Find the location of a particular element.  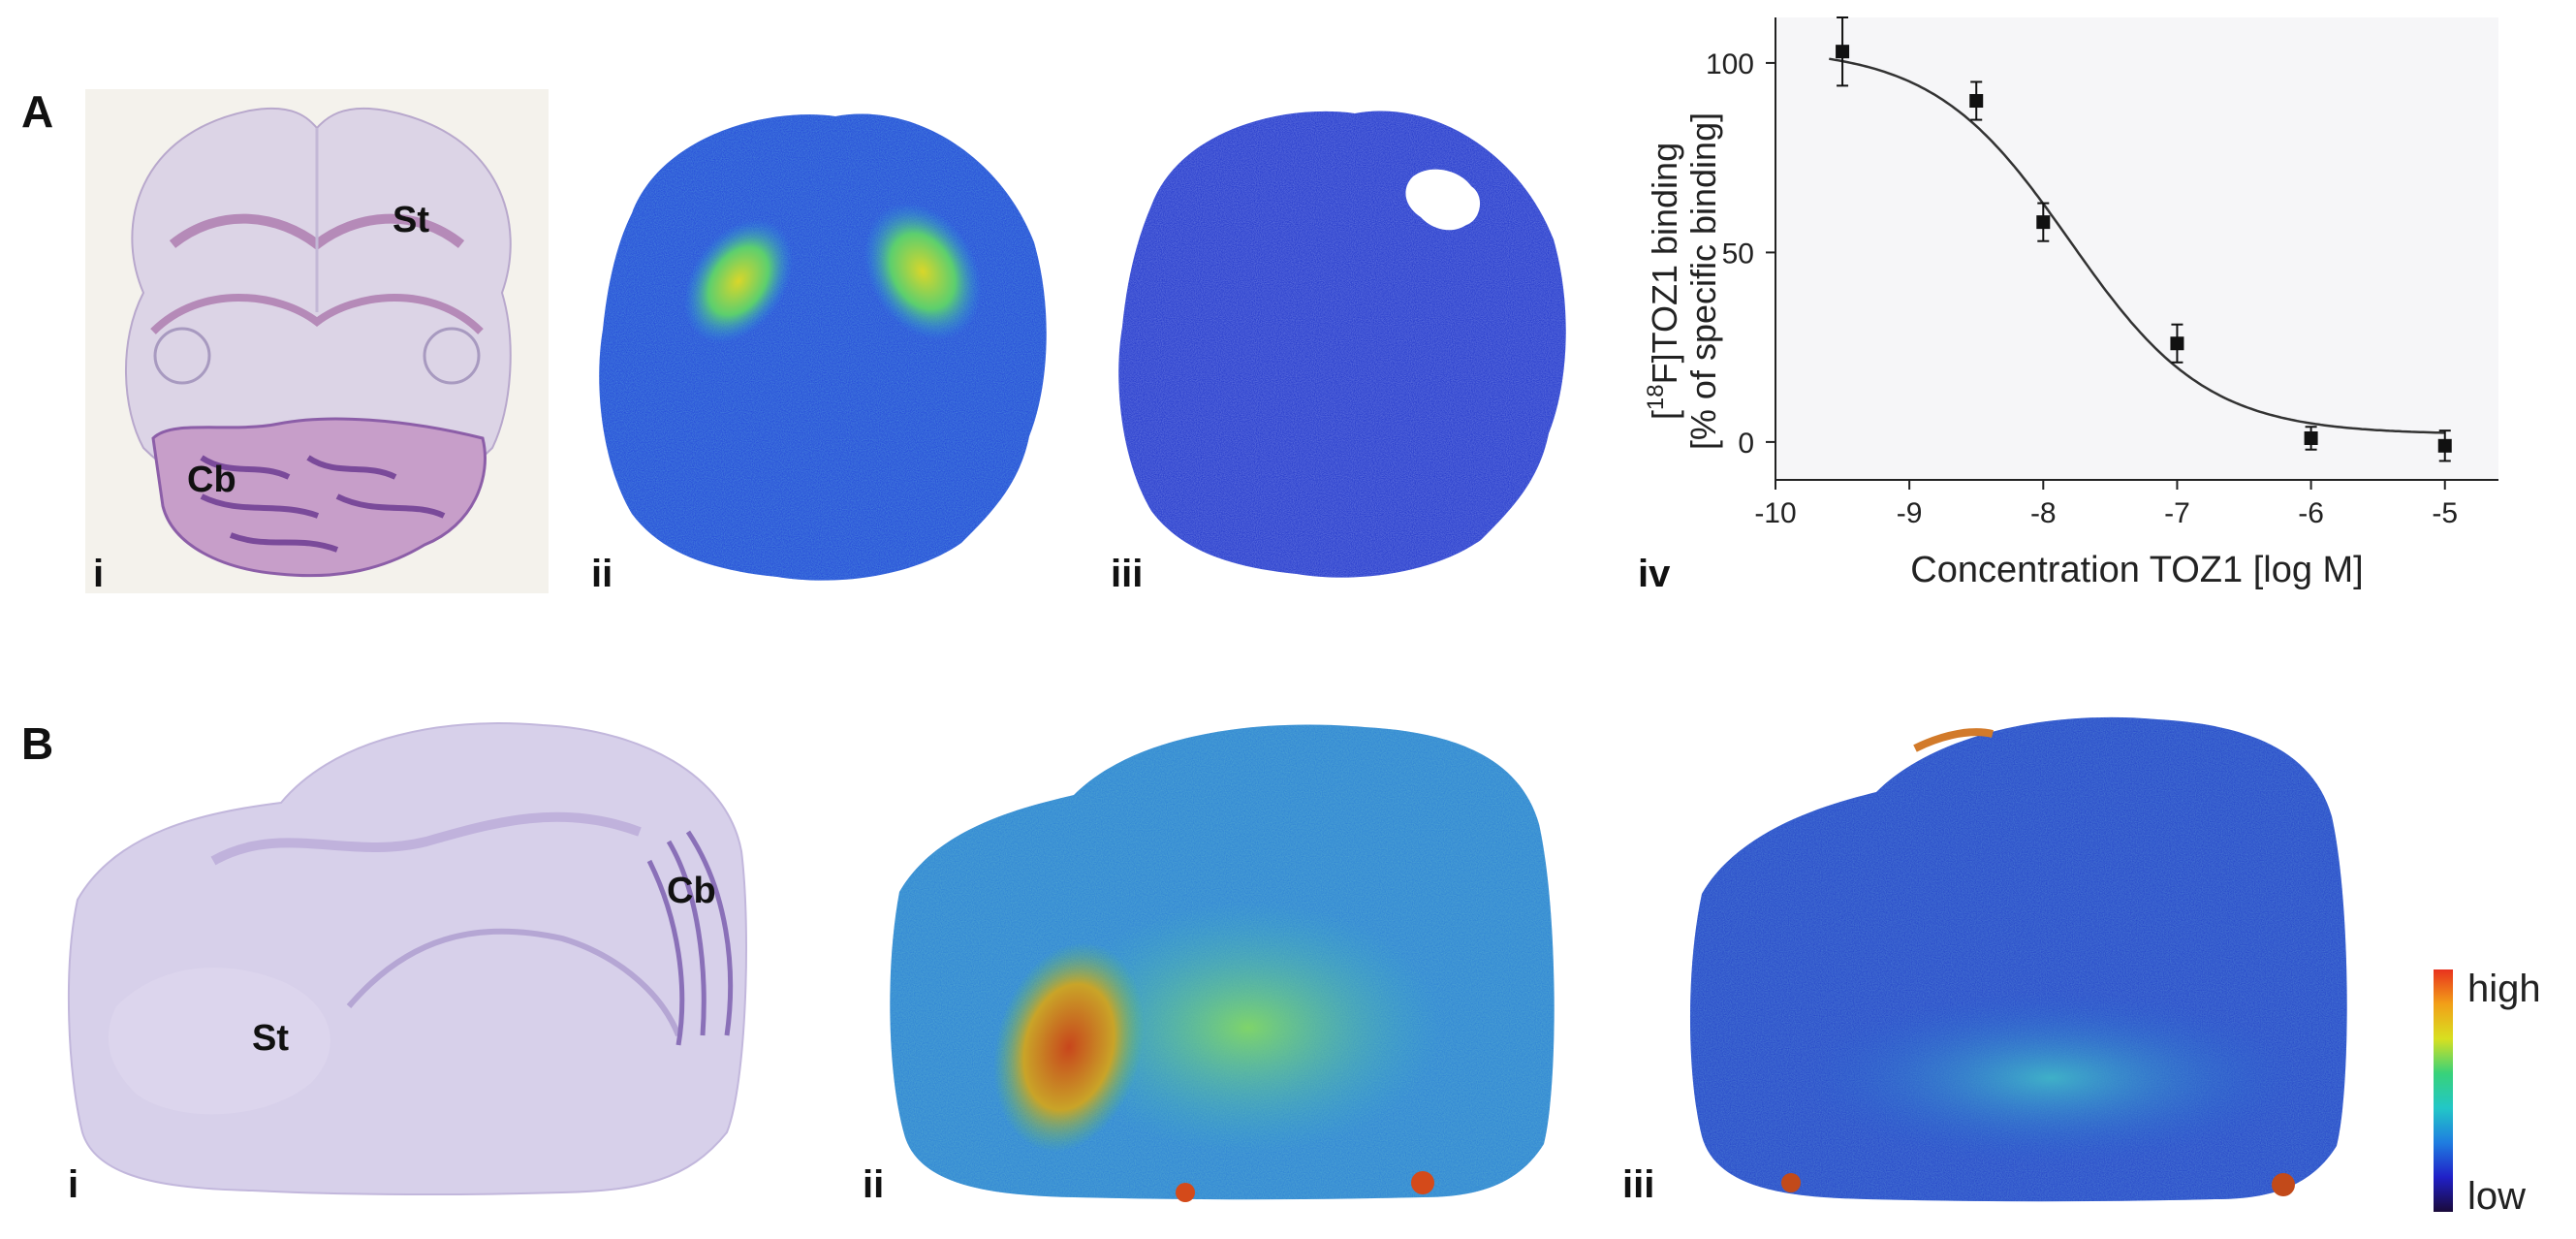

subpanel-label-a-iii: iii is located at coordinates (1127, 574).